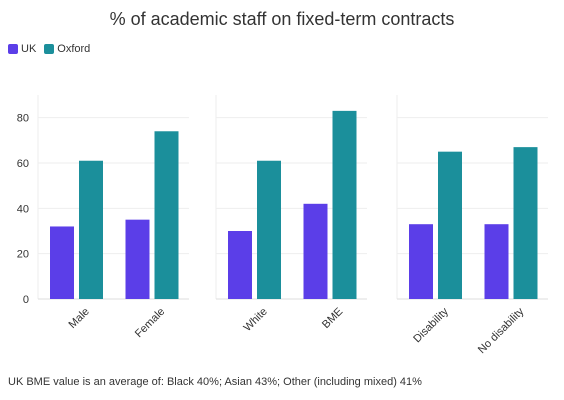 The height and width of the screenshot is (400, 564). Describe the element at coordinates (13, 49) in the screenshot. I see `legend-swatch-uk` at that location.